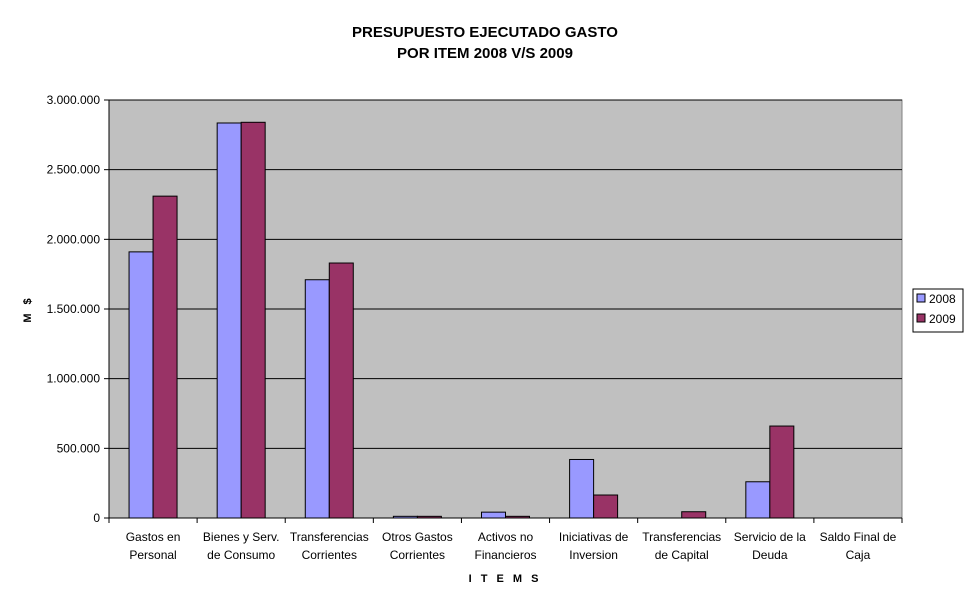 This screenshot has height=605, width=970. What do you see at coordinates (74, 100) in the screenshot?
I see `y-tick-label: 3.000.000` at bounding box center [74, 100].